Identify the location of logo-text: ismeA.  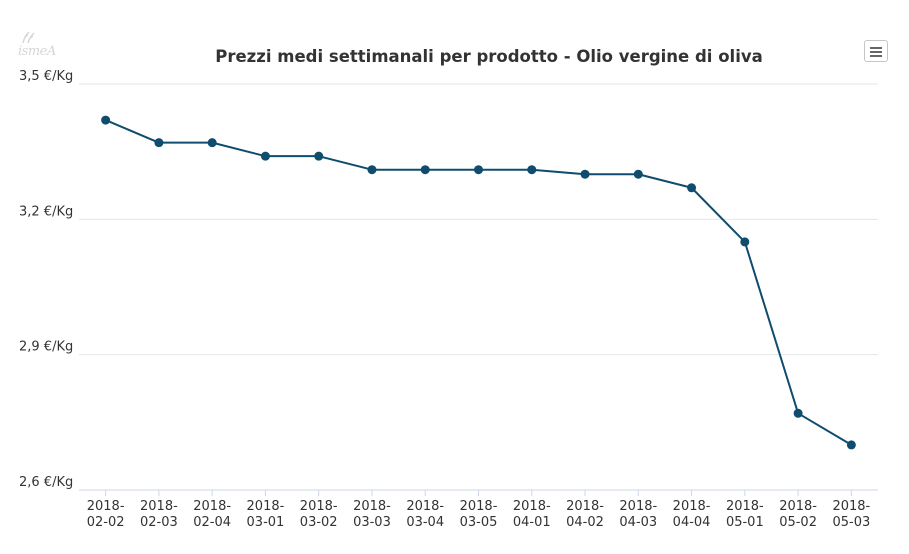
(37, 51).